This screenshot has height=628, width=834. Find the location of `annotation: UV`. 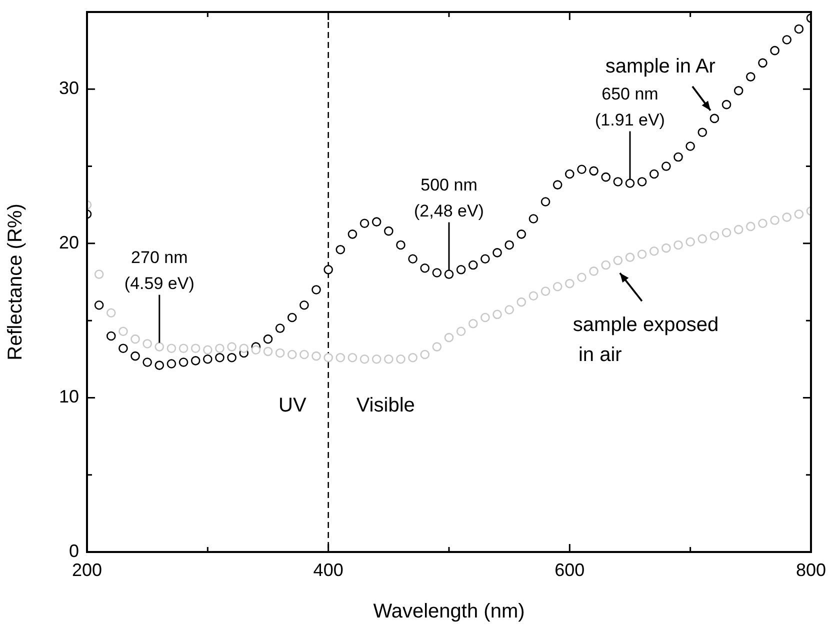

annotation: UV is located at coordinates (292, 405).